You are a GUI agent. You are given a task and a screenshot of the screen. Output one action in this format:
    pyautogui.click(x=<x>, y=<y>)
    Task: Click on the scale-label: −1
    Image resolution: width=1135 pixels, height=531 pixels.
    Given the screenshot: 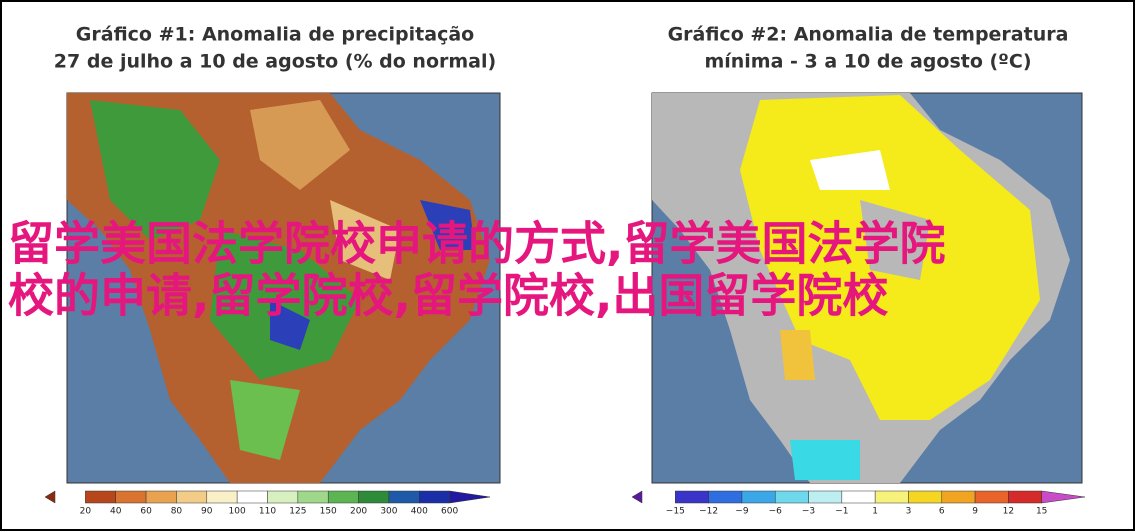 What is the action you would take?
    pyautogui.click(x=841, y=512)
    